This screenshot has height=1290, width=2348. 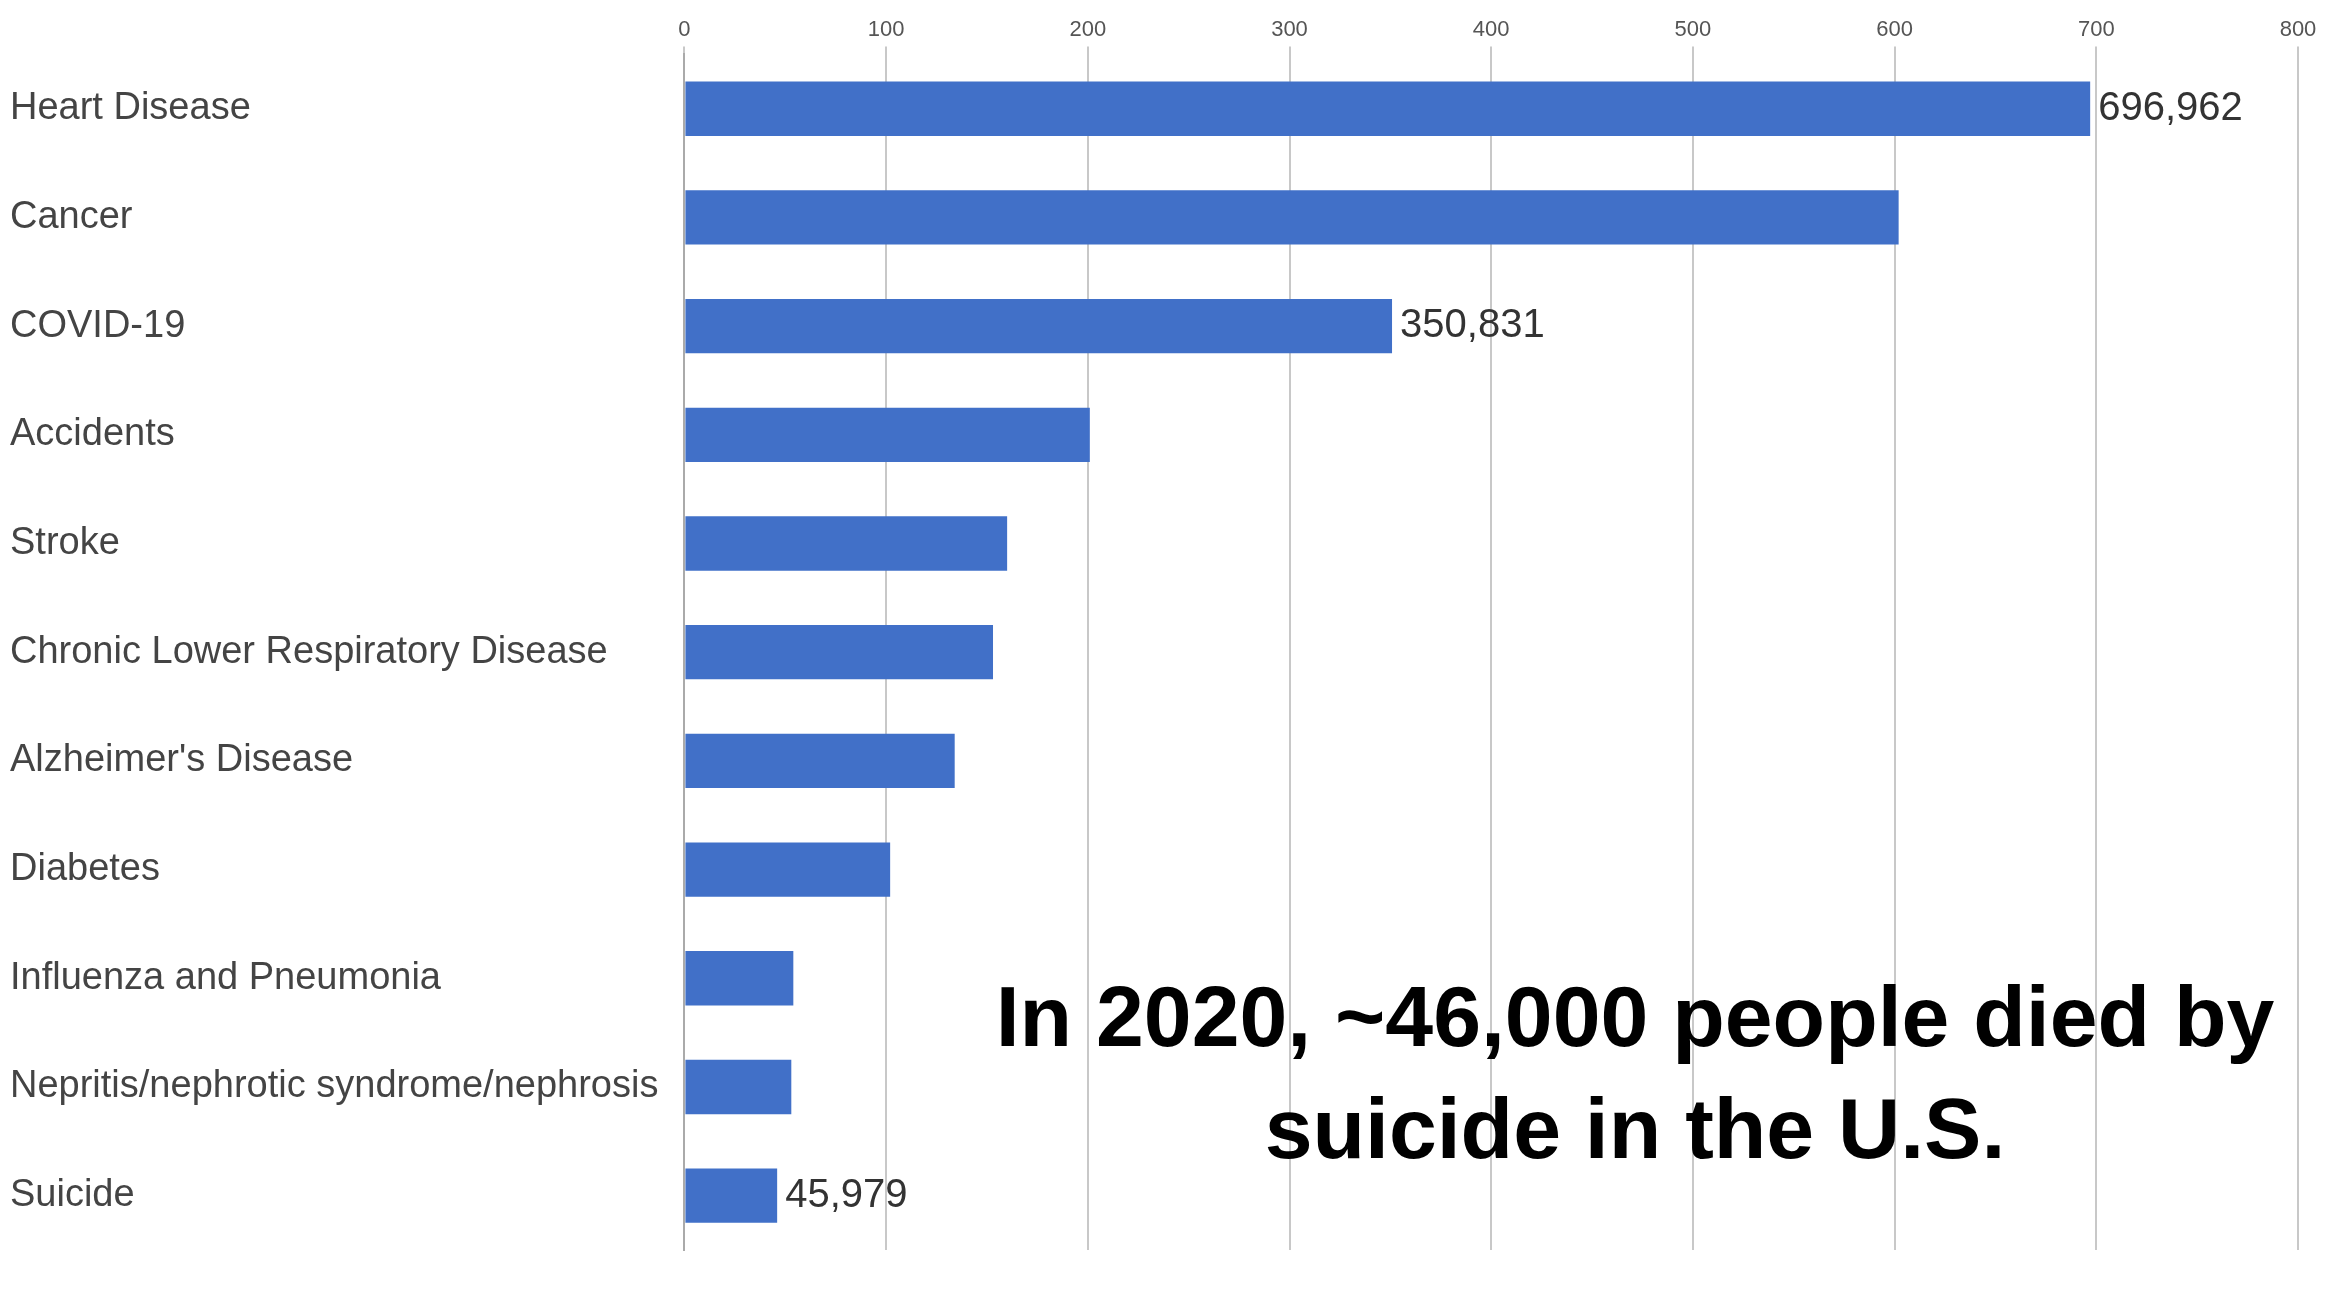 What do you see at coordinates (92, 432) in the screenshot?
I see `y-tick-label: Accidents` at bounding box center [92, 432].